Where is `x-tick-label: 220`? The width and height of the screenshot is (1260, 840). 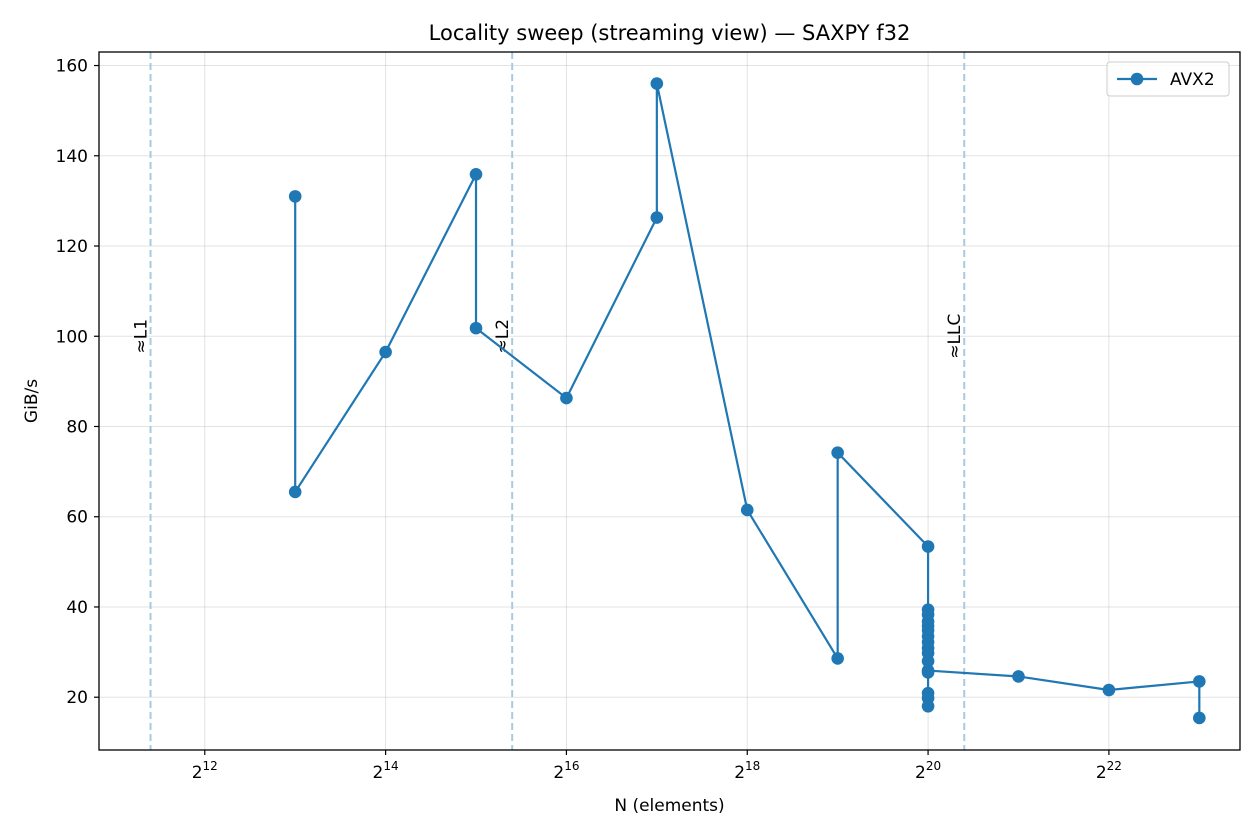
x-tick-label: 220 is located at coordinates (928, 771).